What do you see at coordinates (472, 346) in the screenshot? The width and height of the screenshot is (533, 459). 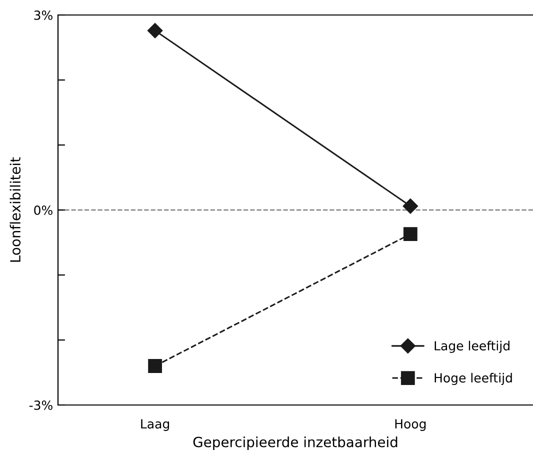 I see `legend-label: Lage leeftijd` at bounding box center [472, 346].